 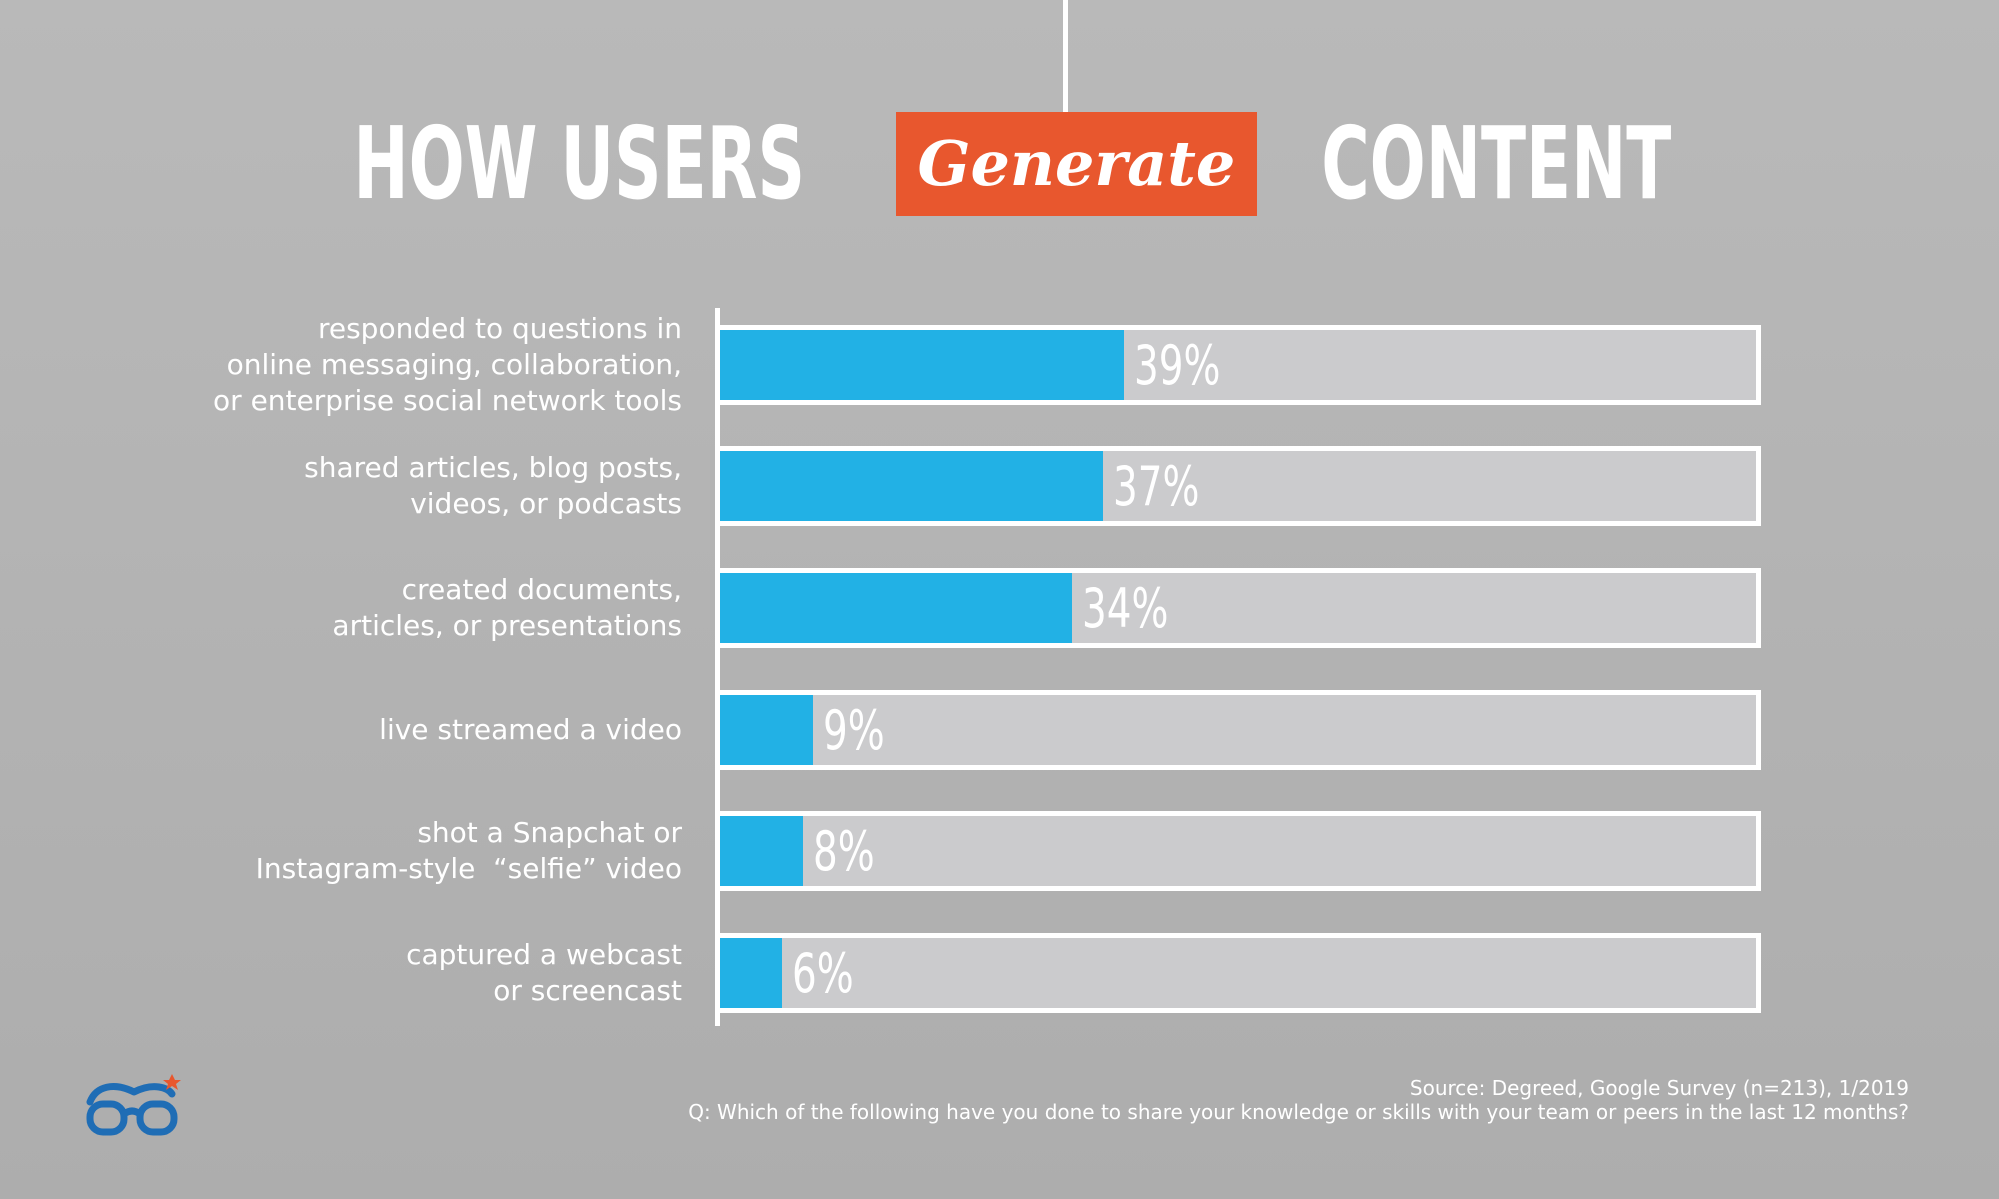 What do you see at coordinates (579, 163) in the screenshot?
I see `title-left: HOW USERS` at bounding box center [579, 163].